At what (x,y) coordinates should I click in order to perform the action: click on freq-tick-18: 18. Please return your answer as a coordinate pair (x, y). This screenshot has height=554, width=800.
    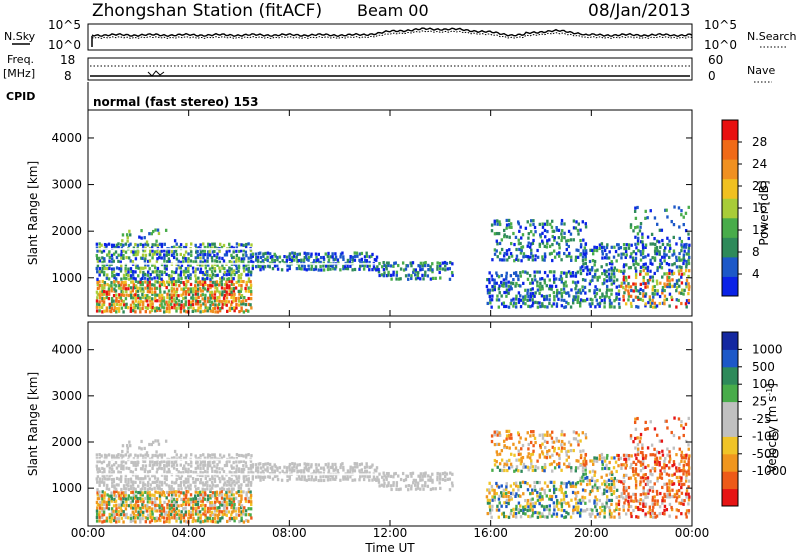
    Looking at the image, I should click on (67, 60).